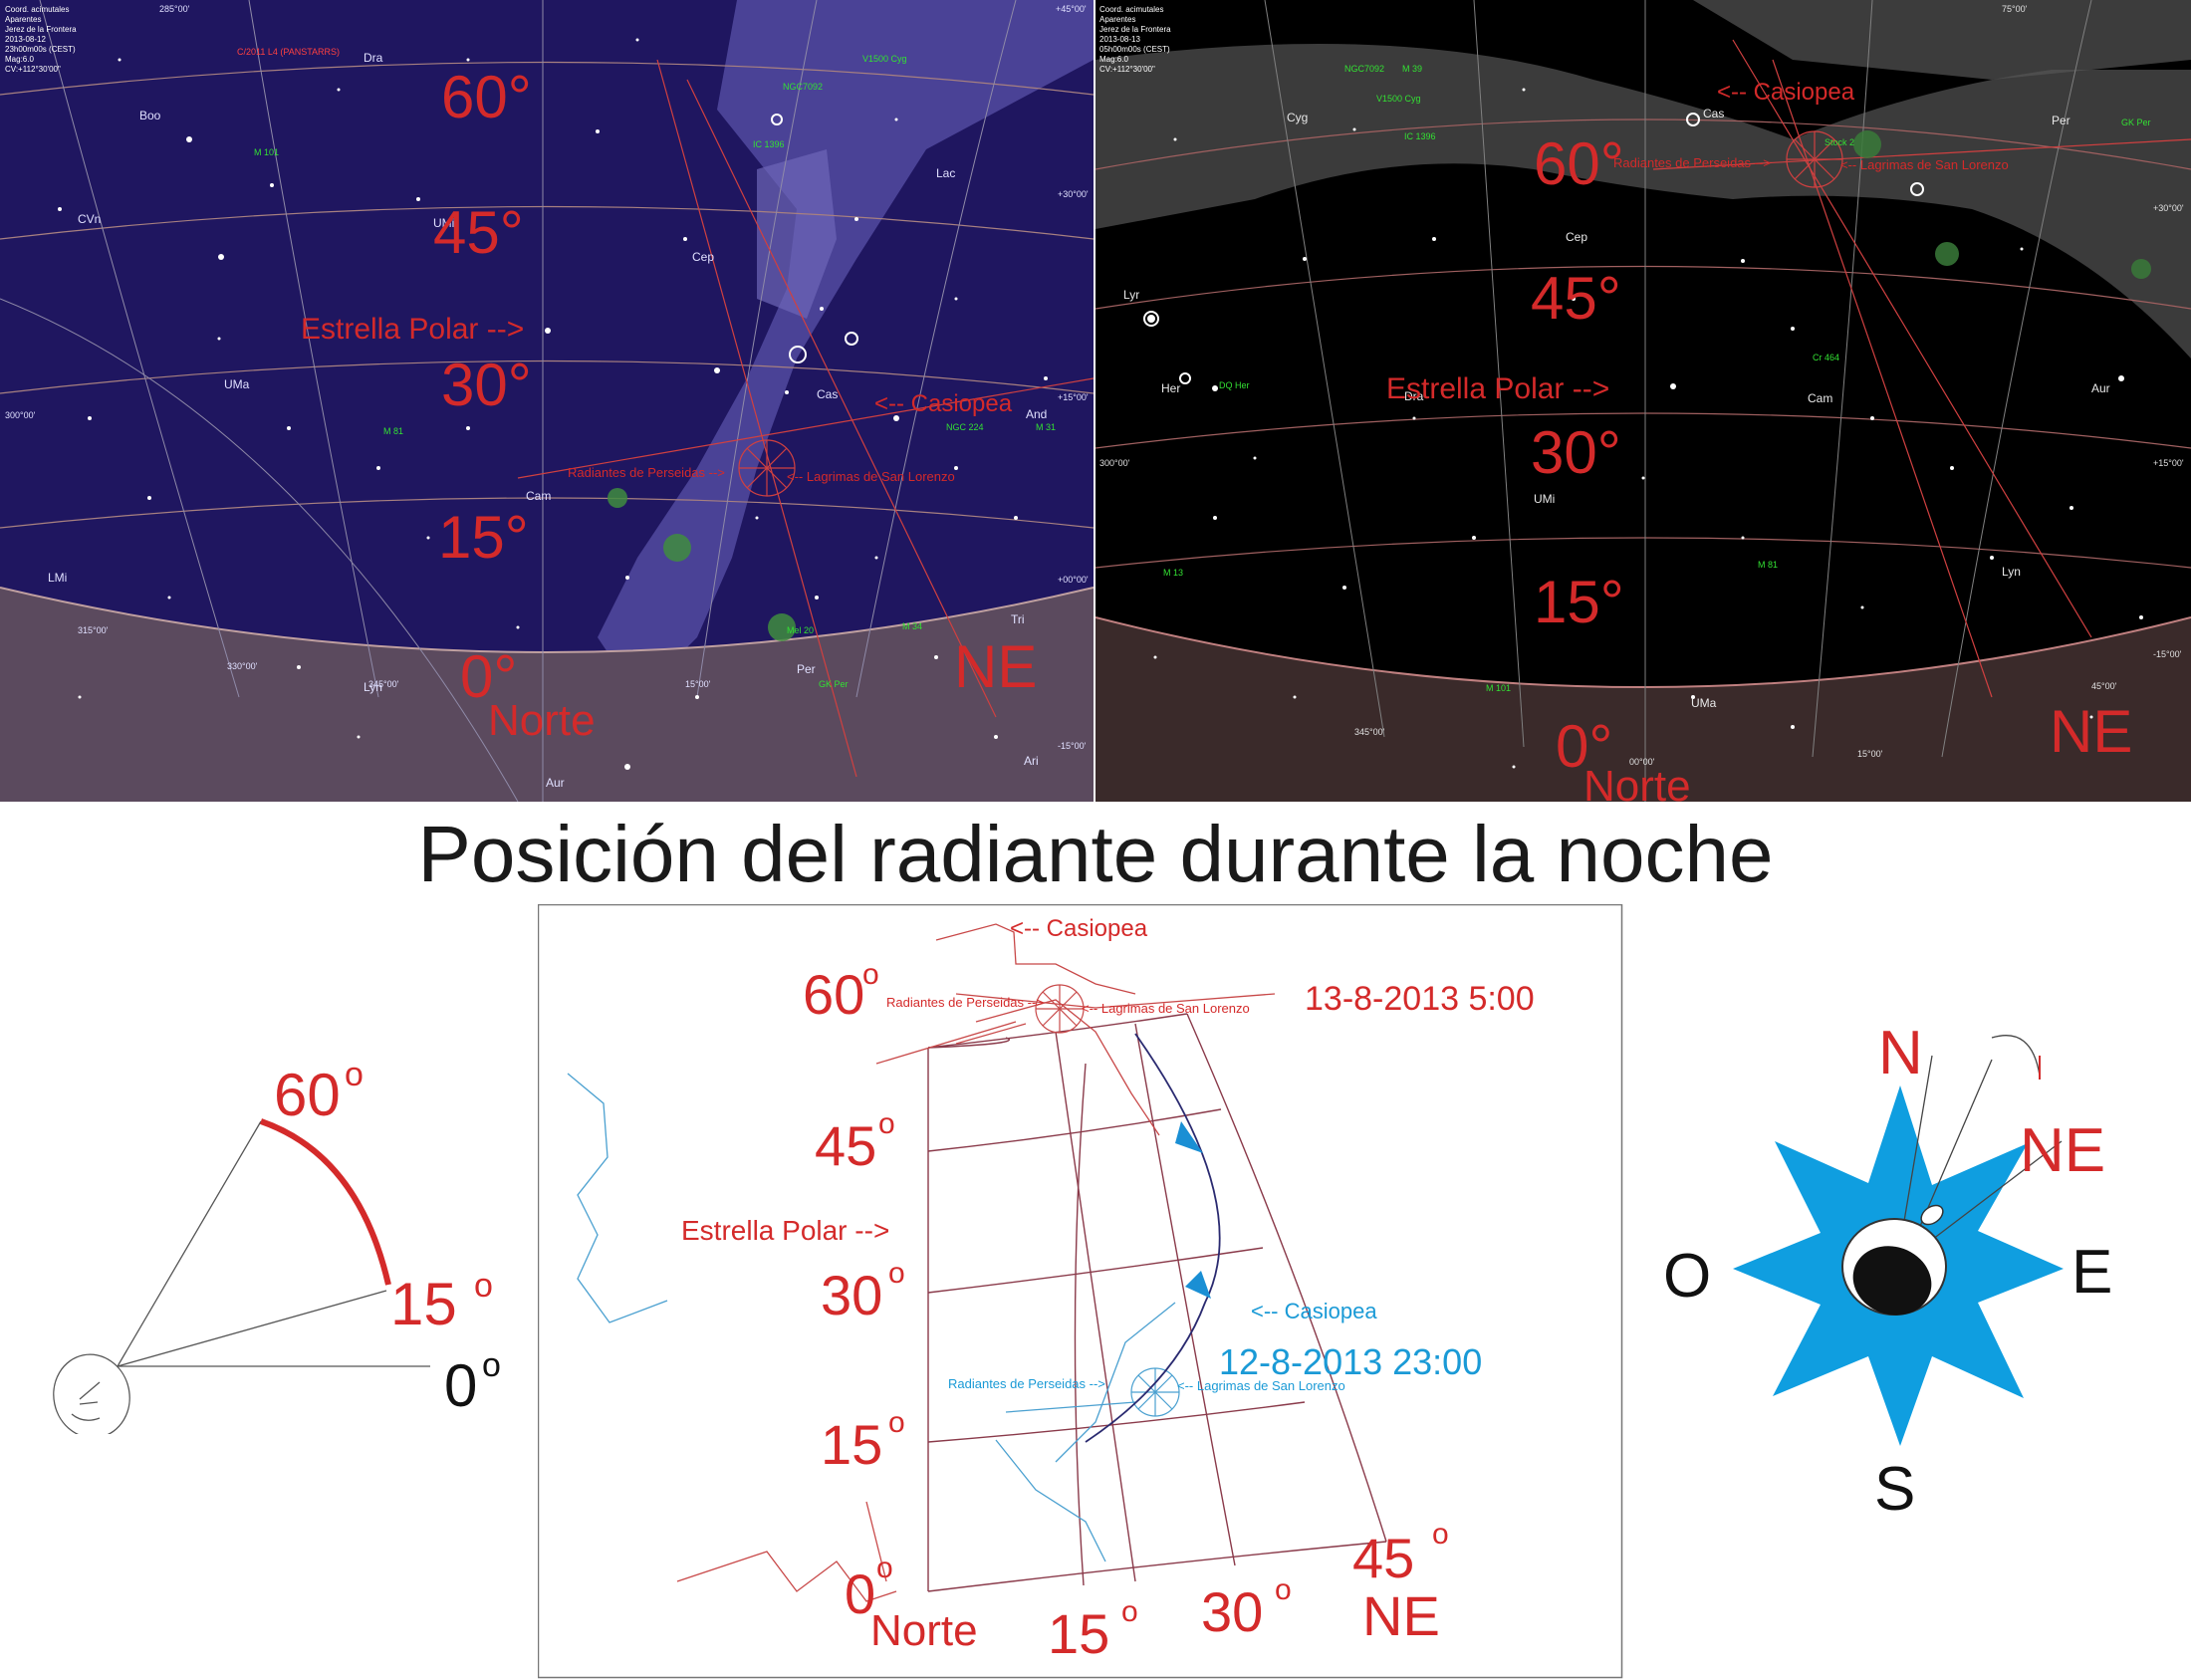 Image resolution: width=2191 pixels, height=1680 pixels. Describe the element at coordinates (1046, 427) in the screenshot. I see `object-label: M 31` at that location.